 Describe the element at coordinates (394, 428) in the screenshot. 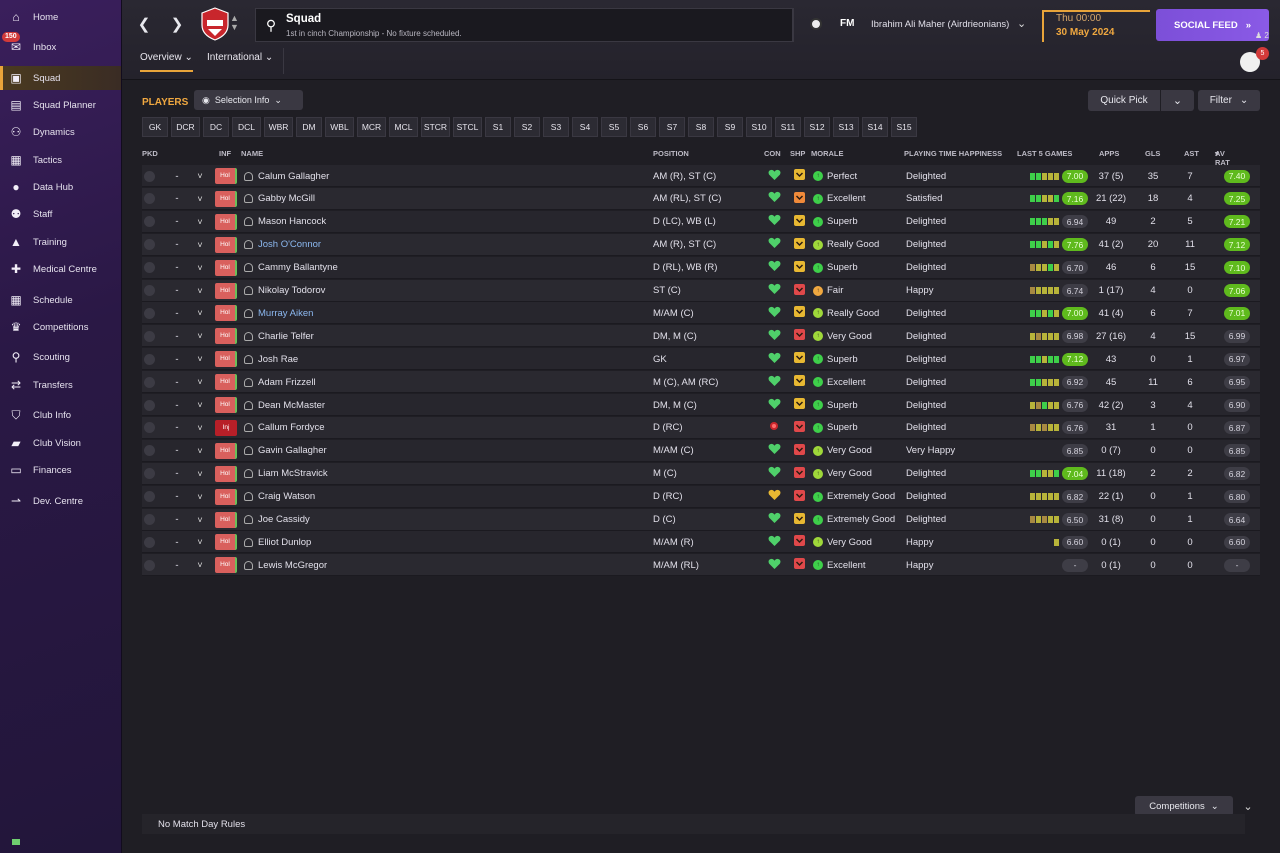

I see `player-name: Callum Fordyce` at that location.